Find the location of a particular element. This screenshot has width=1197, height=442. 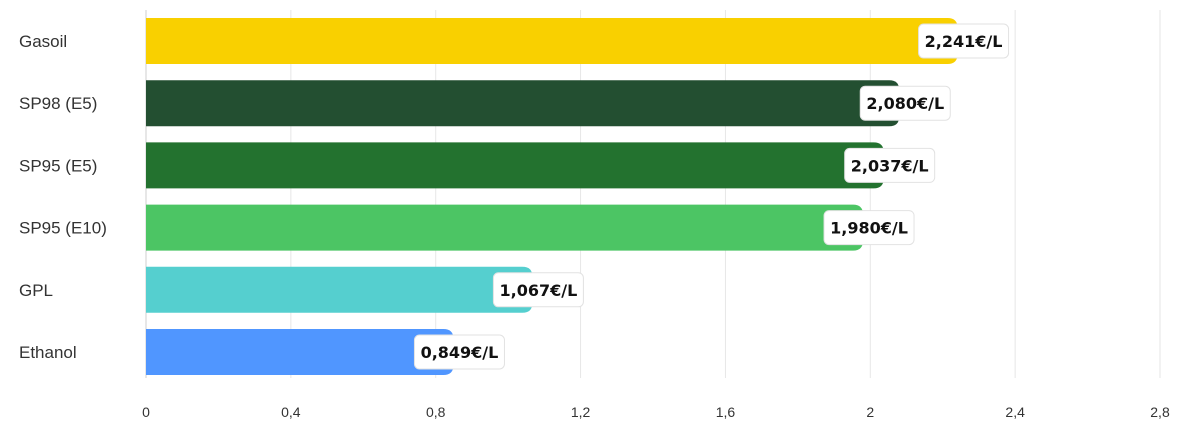

value-label-gasoil: 2,241€/L is located at coordinates (964, 41).